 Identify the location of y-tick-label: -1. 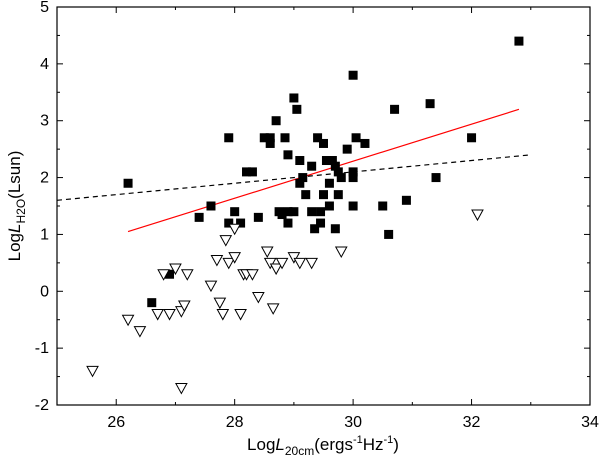
(42, 348).